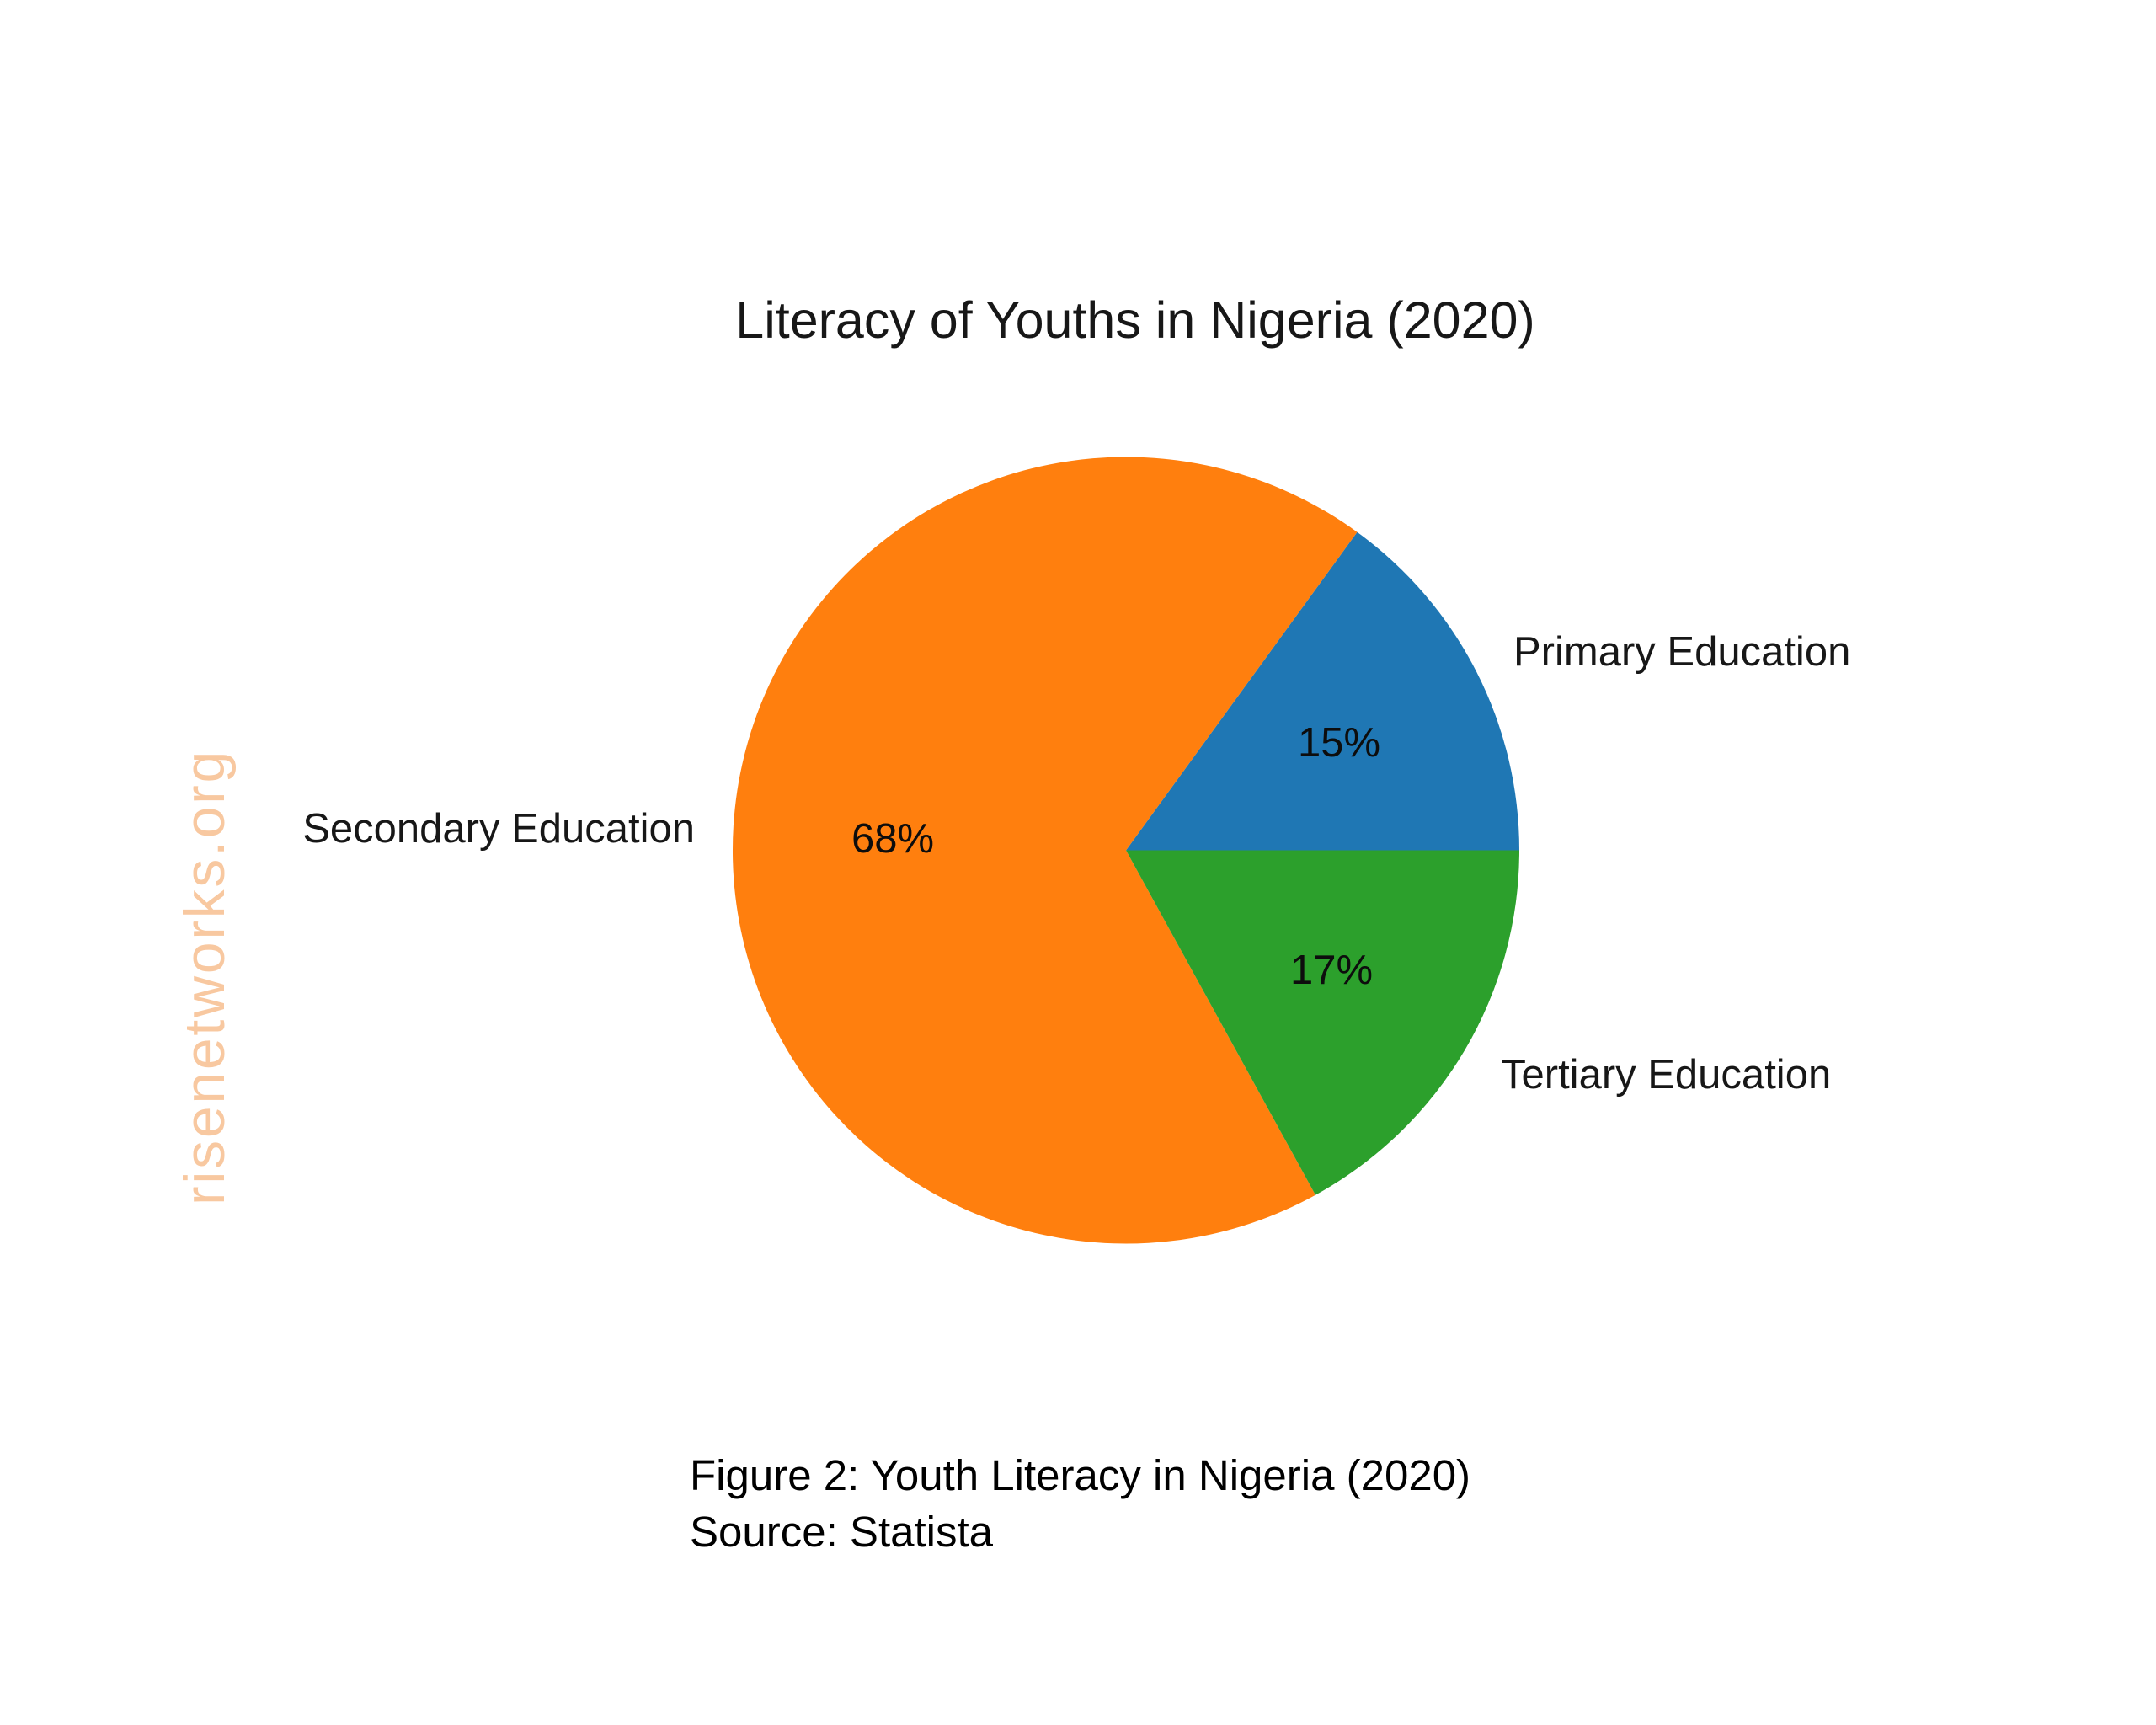 The height and width of the screenshot is (1725, 2156). I want to click on svg-text: Primary Education, so click(1681, 652).